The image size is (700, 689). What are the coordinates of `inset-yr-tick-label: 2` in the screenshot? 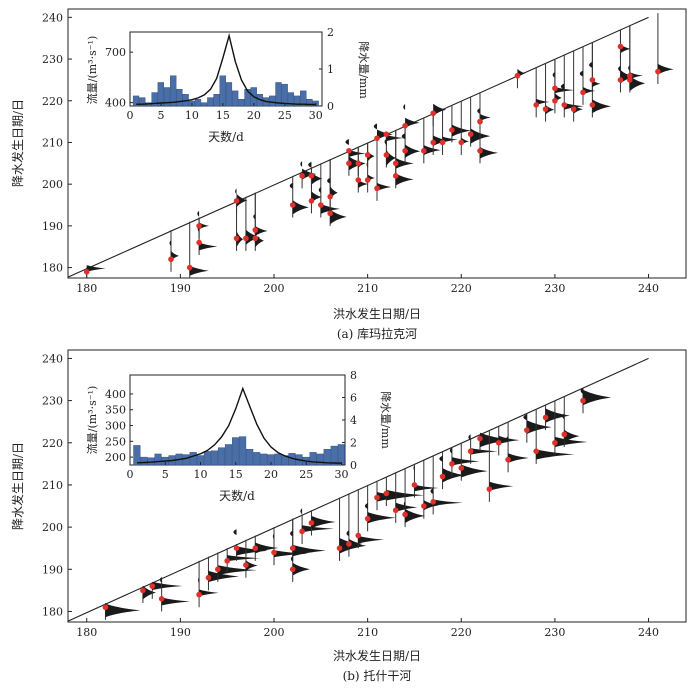 It's located at (353, 443).